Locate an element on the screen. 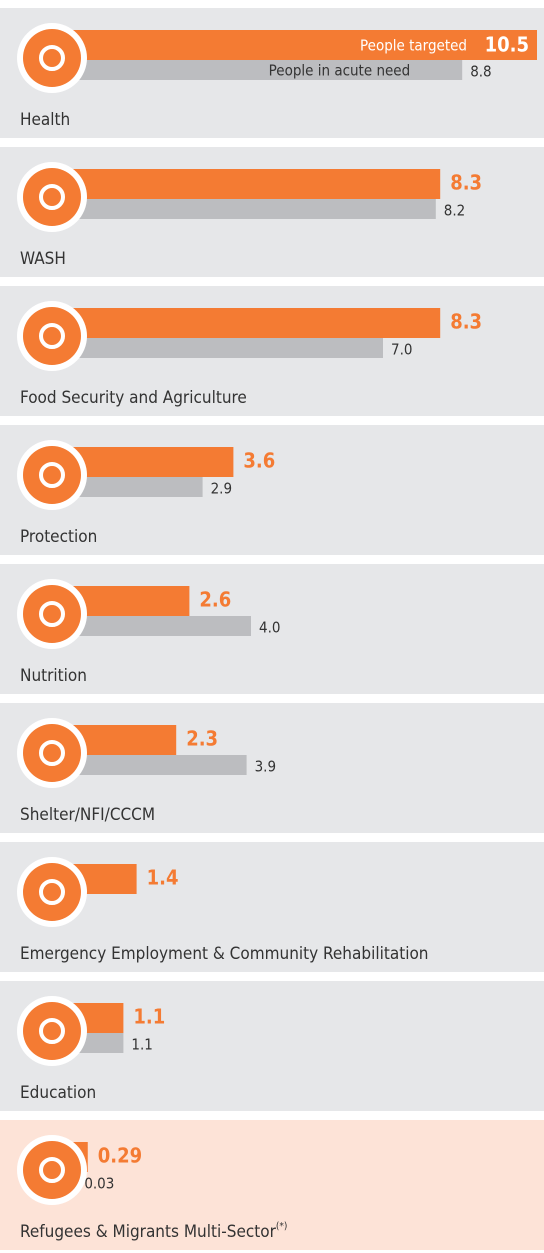 The image size is (544, 1253). category-label: Protection is located at coordinates (58, 537).